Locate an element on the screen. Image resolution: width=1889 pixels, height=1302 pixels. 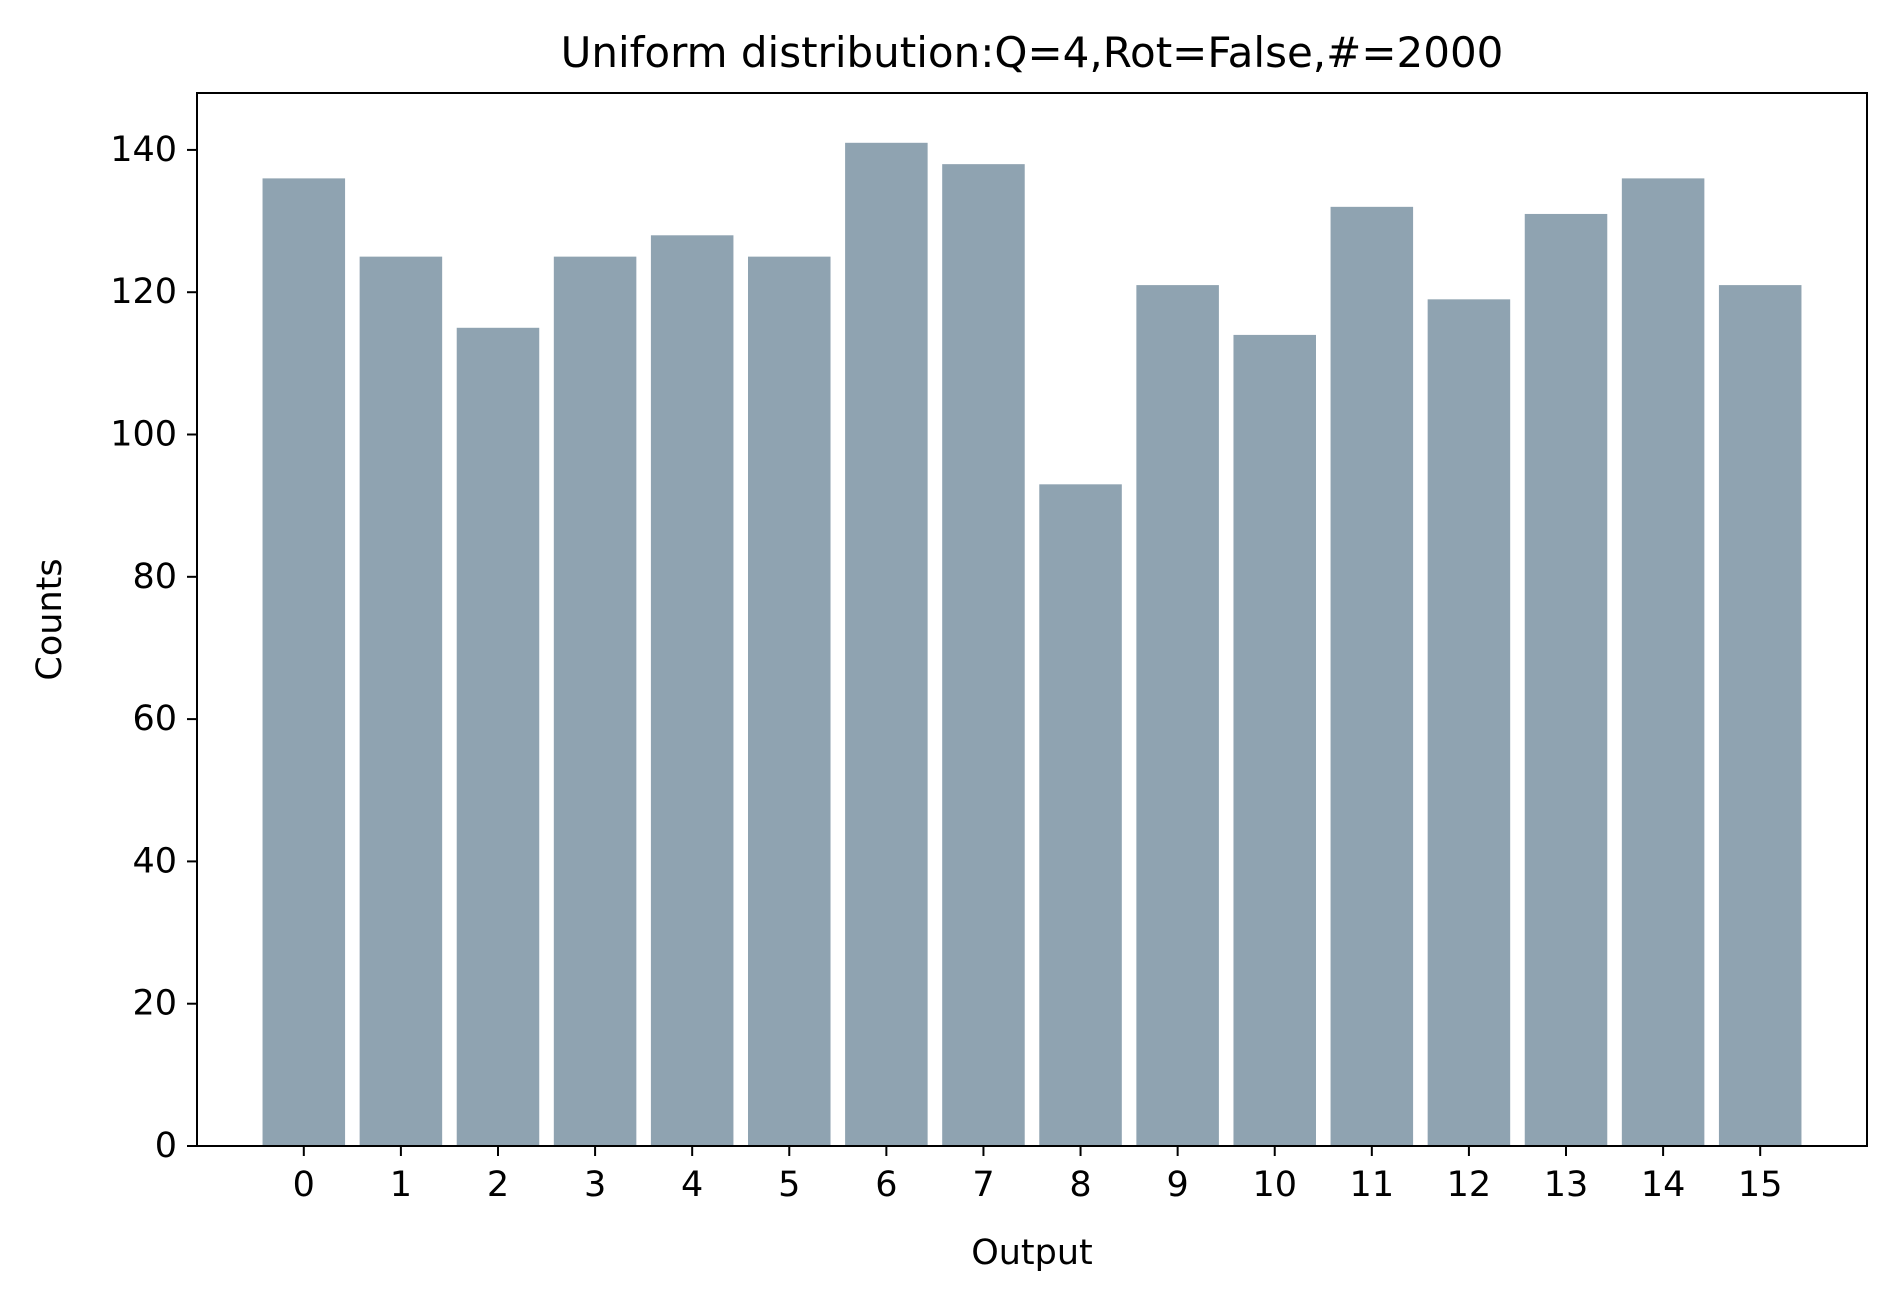
x-tick-label: 14 is located at coordinates (1663, 1185).